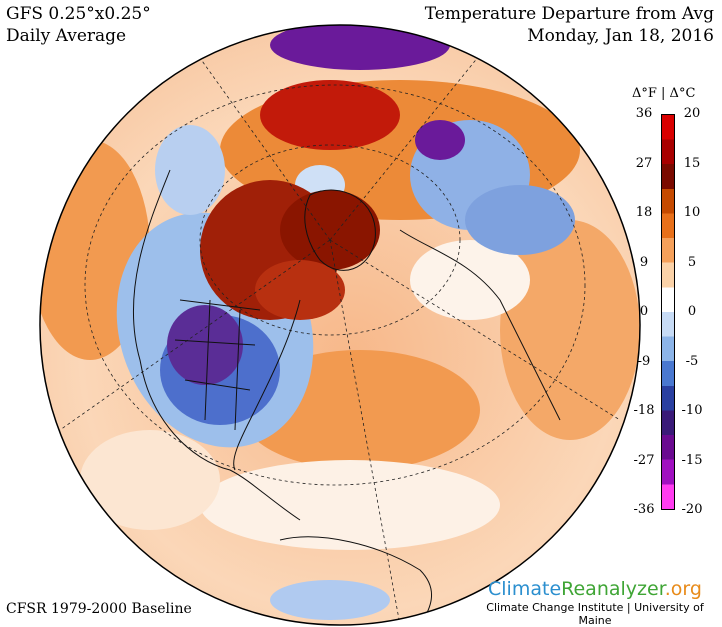  What do you see at coordinates (620, 36) in the screenshot?
I see `map-date: Monday, Jan 18, 2016` at bounding box center [620, 36].